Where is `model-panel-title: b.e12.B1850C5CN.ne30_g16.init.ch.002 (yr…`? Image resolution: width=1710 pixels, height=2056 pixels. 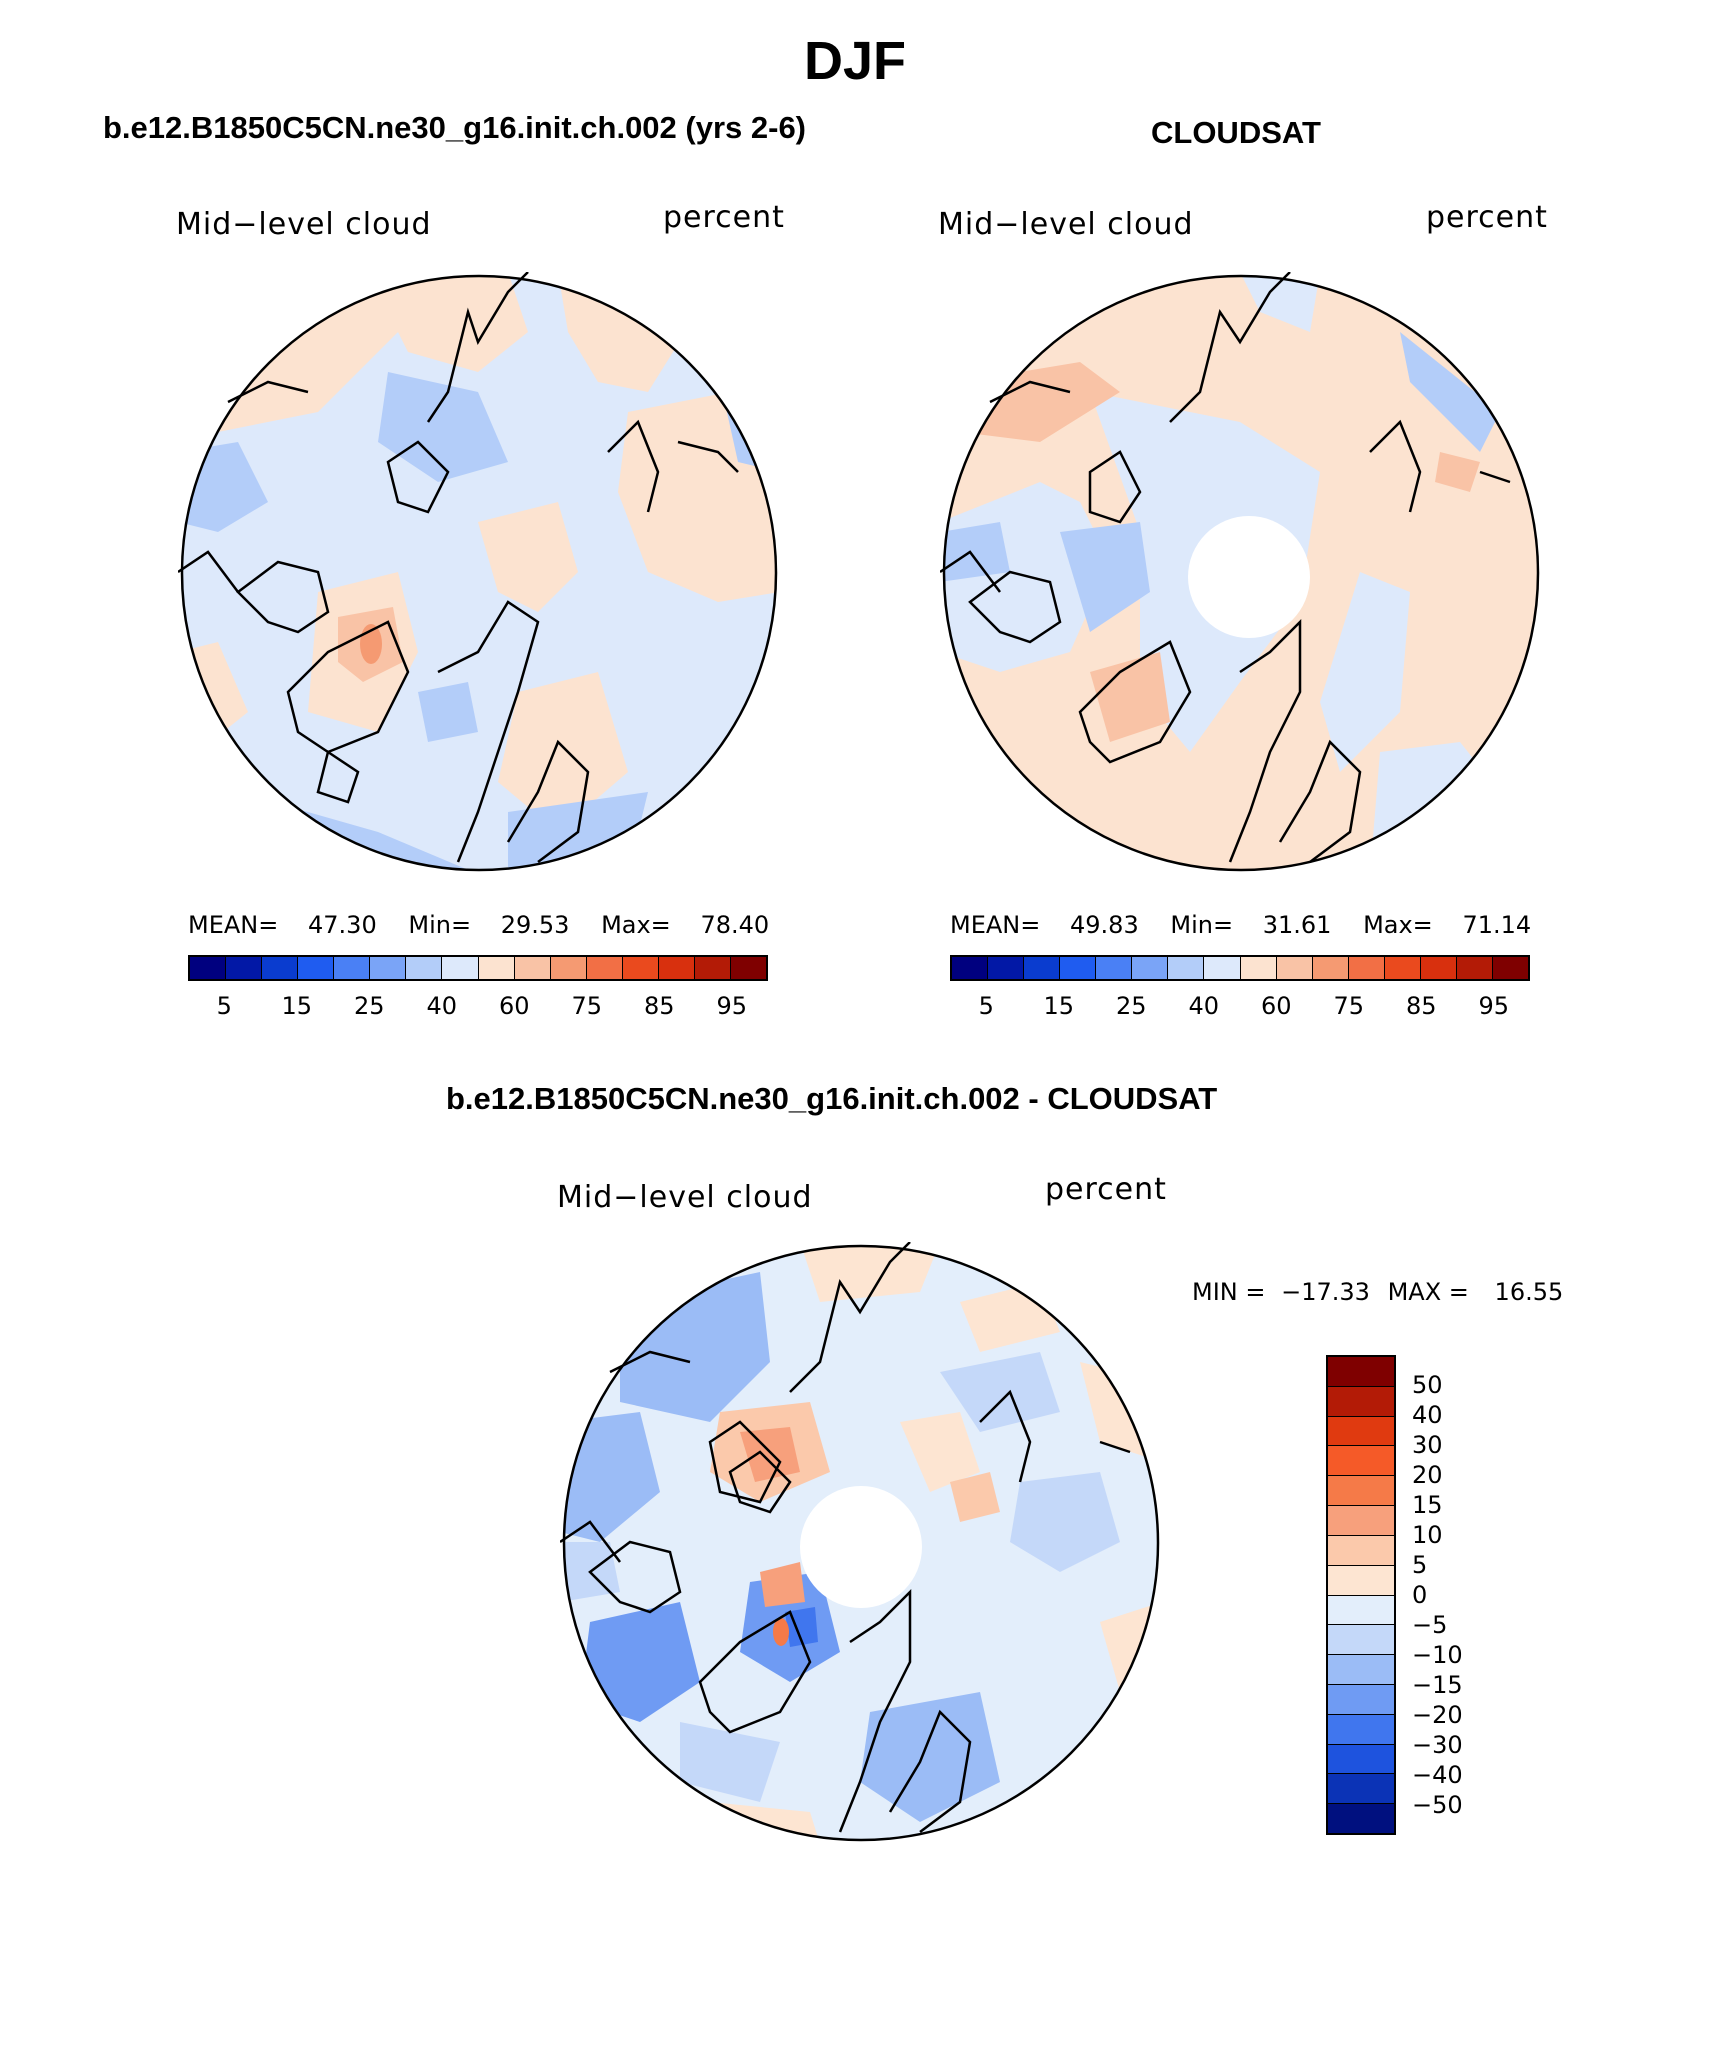
model-panel-title: b.e12.B1850C5CN.ne30_g16.init.ch.002 (yr… is located at coordinates (455, 127).